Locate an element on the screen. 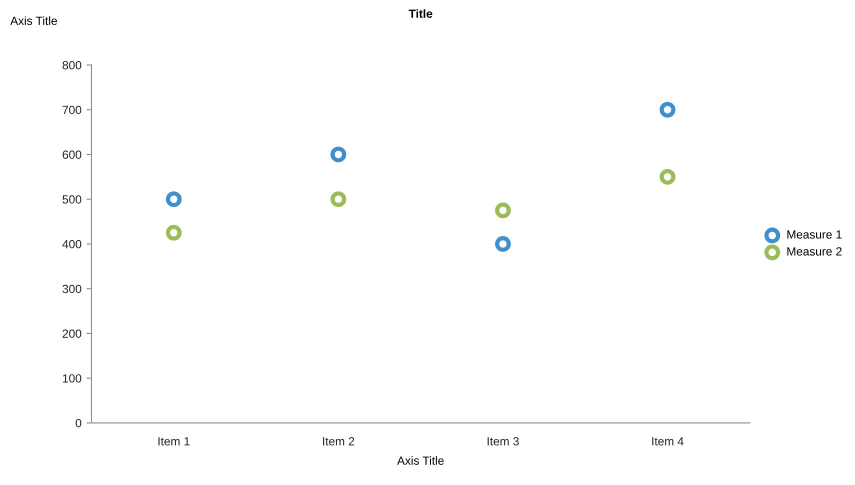  y-tick-label: 200 is located at coordinates (72, 333).